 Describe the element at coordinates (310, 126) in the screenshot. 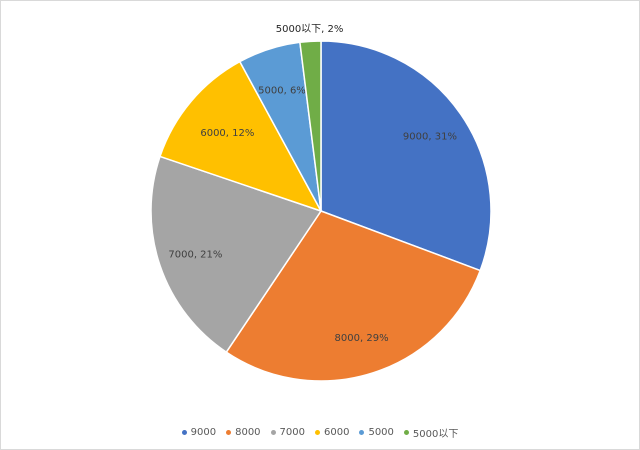

I see `pie-slice-5000以下` at that location.